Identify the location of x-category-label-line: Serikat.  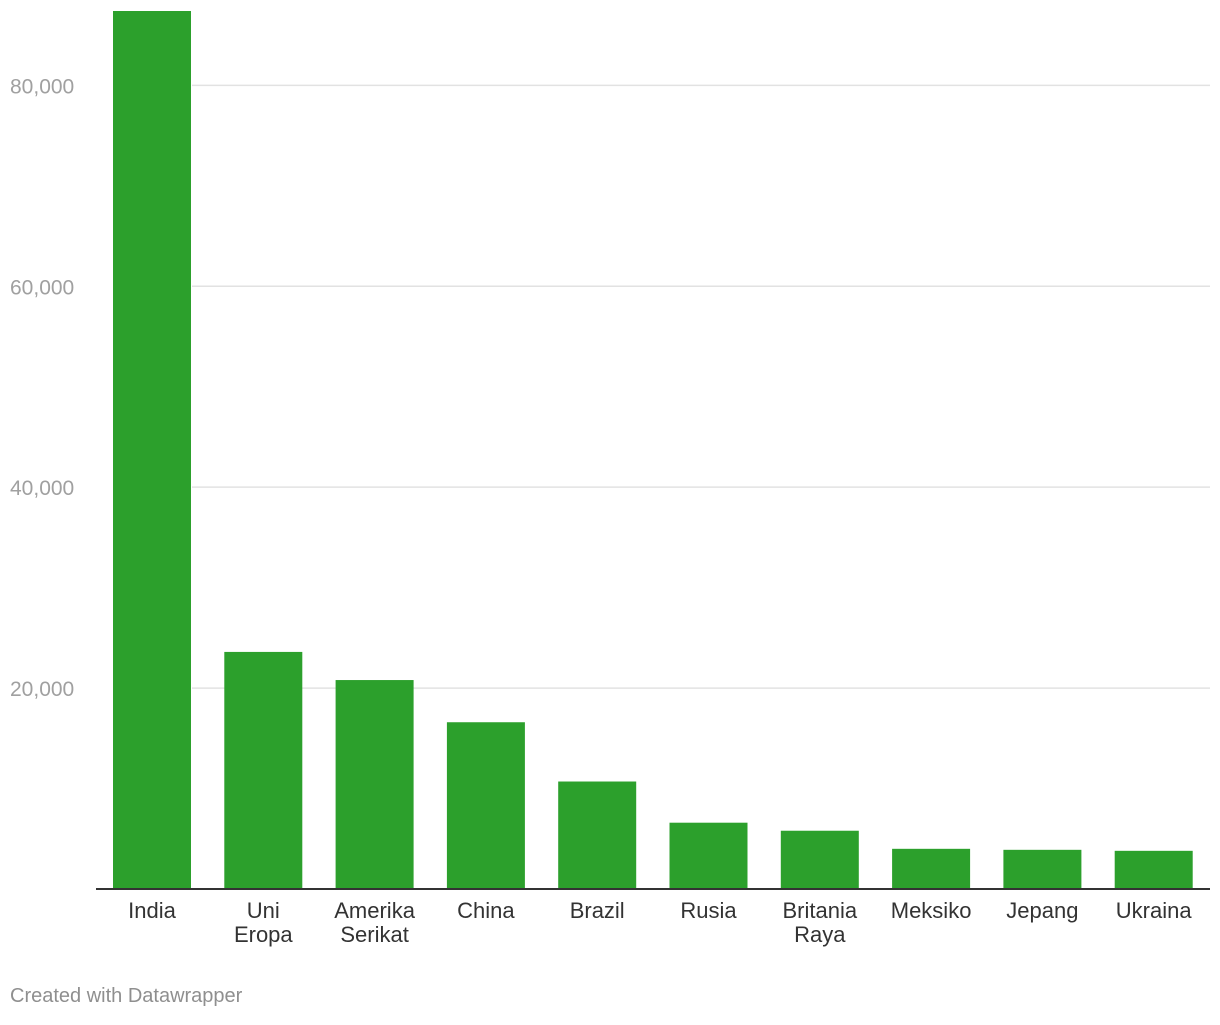
(374, 934).